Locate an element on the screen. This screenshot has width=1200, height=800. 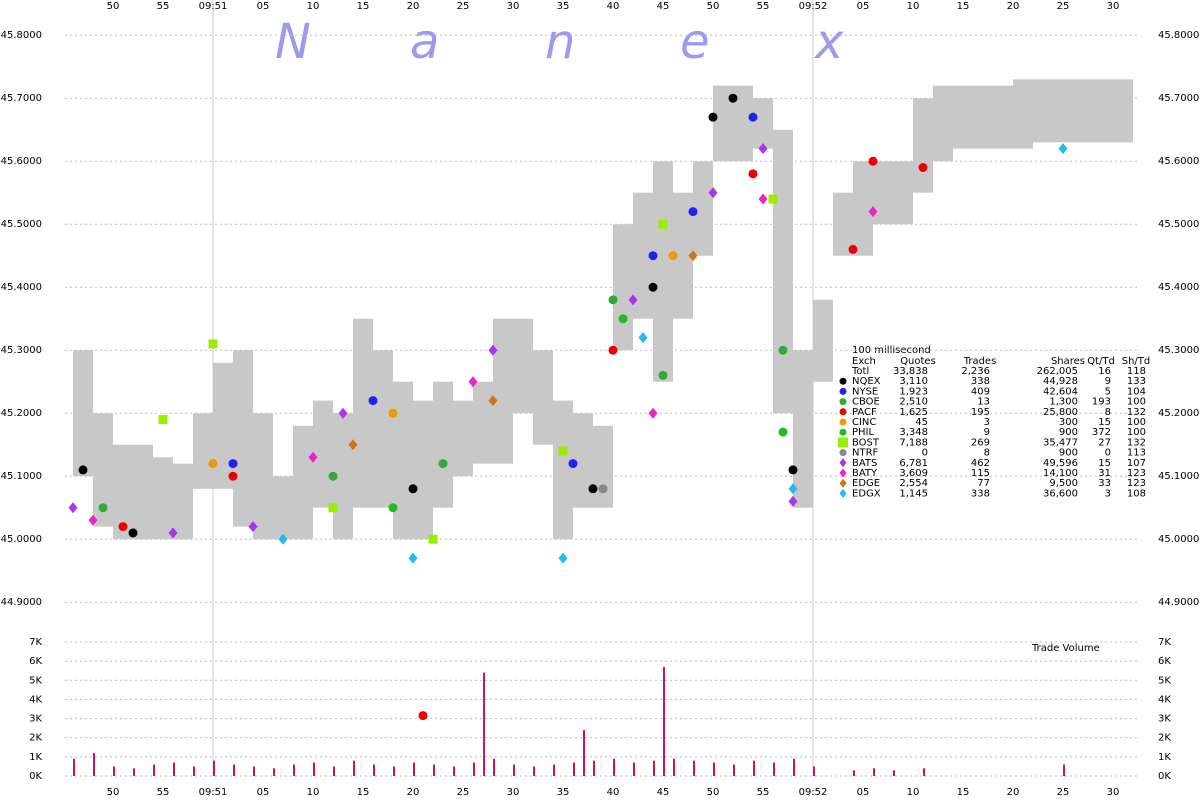
table-cell: 27 is located at coordinates (1104, 442).